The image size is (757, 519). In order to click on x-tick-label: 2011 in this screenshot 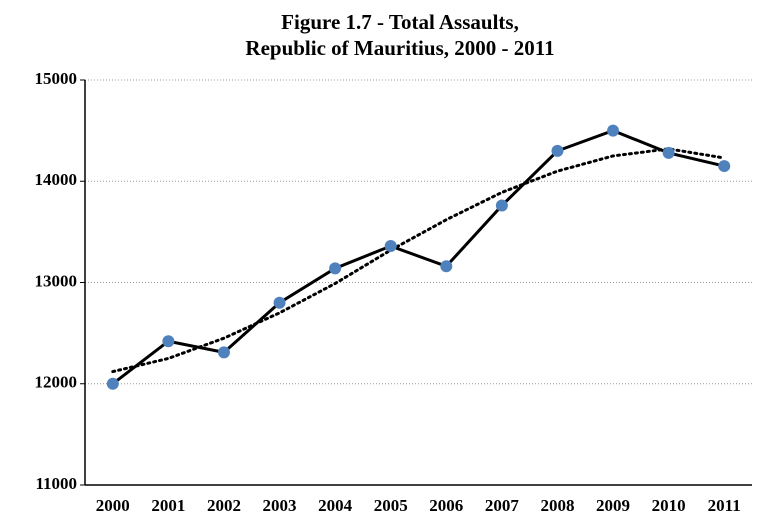, I will do `click(724, 505)`.